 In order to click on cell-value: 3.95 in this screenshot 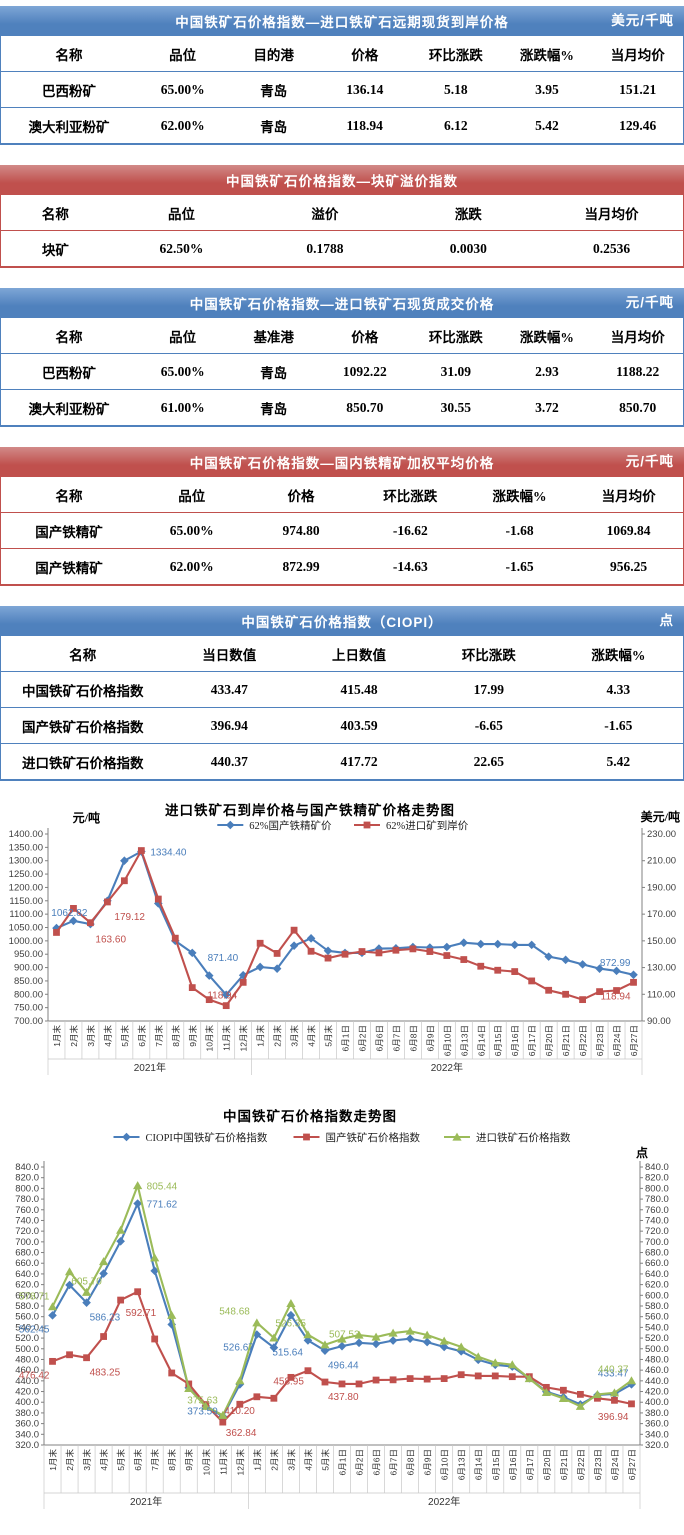, I will do `click(547, 89)`.